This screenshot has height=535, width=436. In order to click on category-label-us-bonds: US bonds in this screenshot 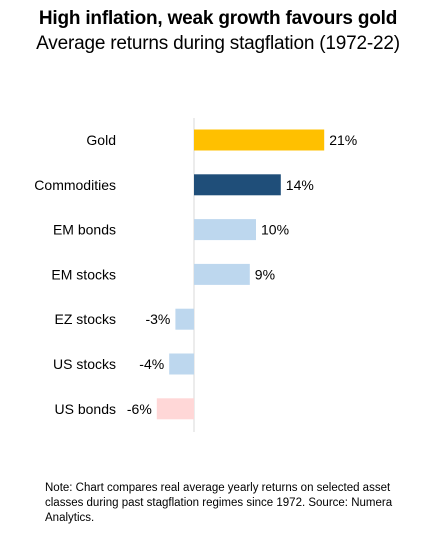, I will do `click(85, 409)`.